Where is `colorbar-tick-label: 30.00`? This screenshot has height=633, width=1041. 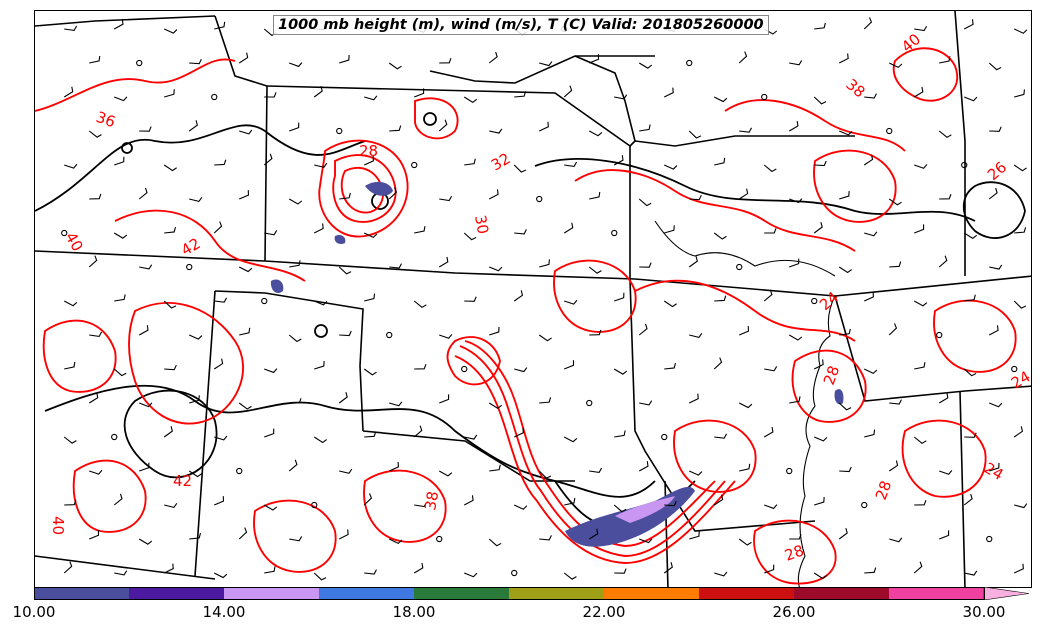
colorbar-tick-label: 30.00 is located at coordinates (984, 612).